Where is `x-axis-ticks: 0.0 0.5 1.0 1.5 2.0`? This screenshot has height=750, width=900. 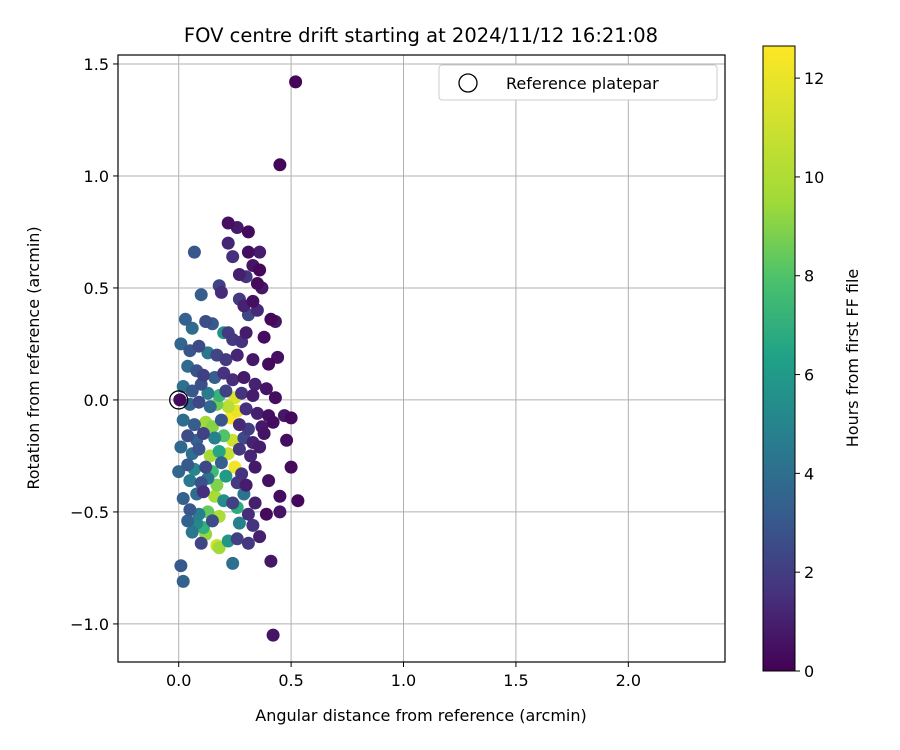
x-axis-ticks: 0.0 0.5 1.0 1.5 2.0 is located at coordinates (403, 676).